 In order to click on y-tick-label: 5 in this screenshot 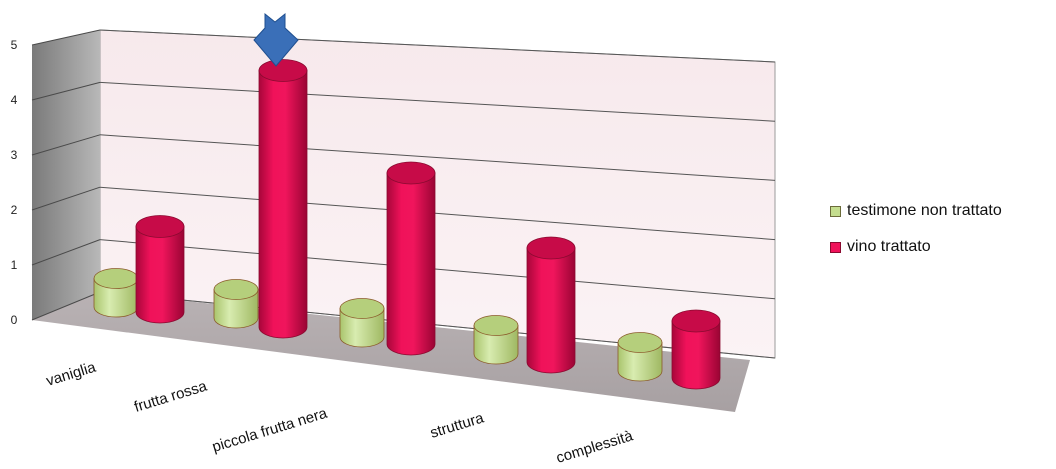, I will do `click(14, 45)`.